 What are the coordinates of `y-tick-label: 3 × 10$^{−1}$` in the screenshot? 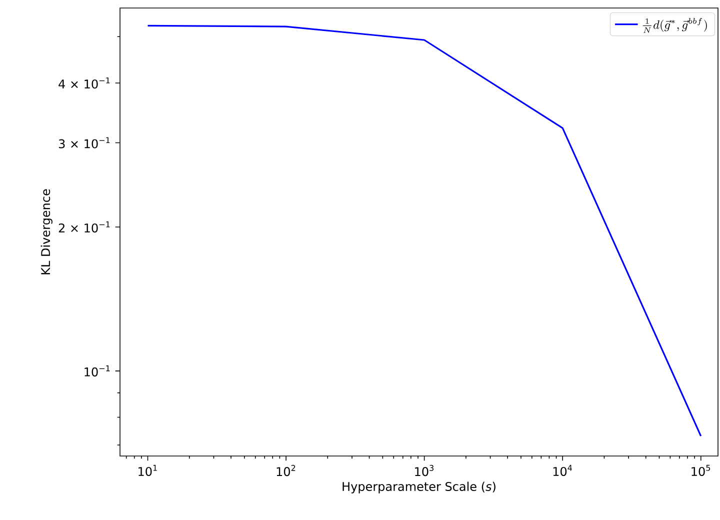 It's located at (84, 142).